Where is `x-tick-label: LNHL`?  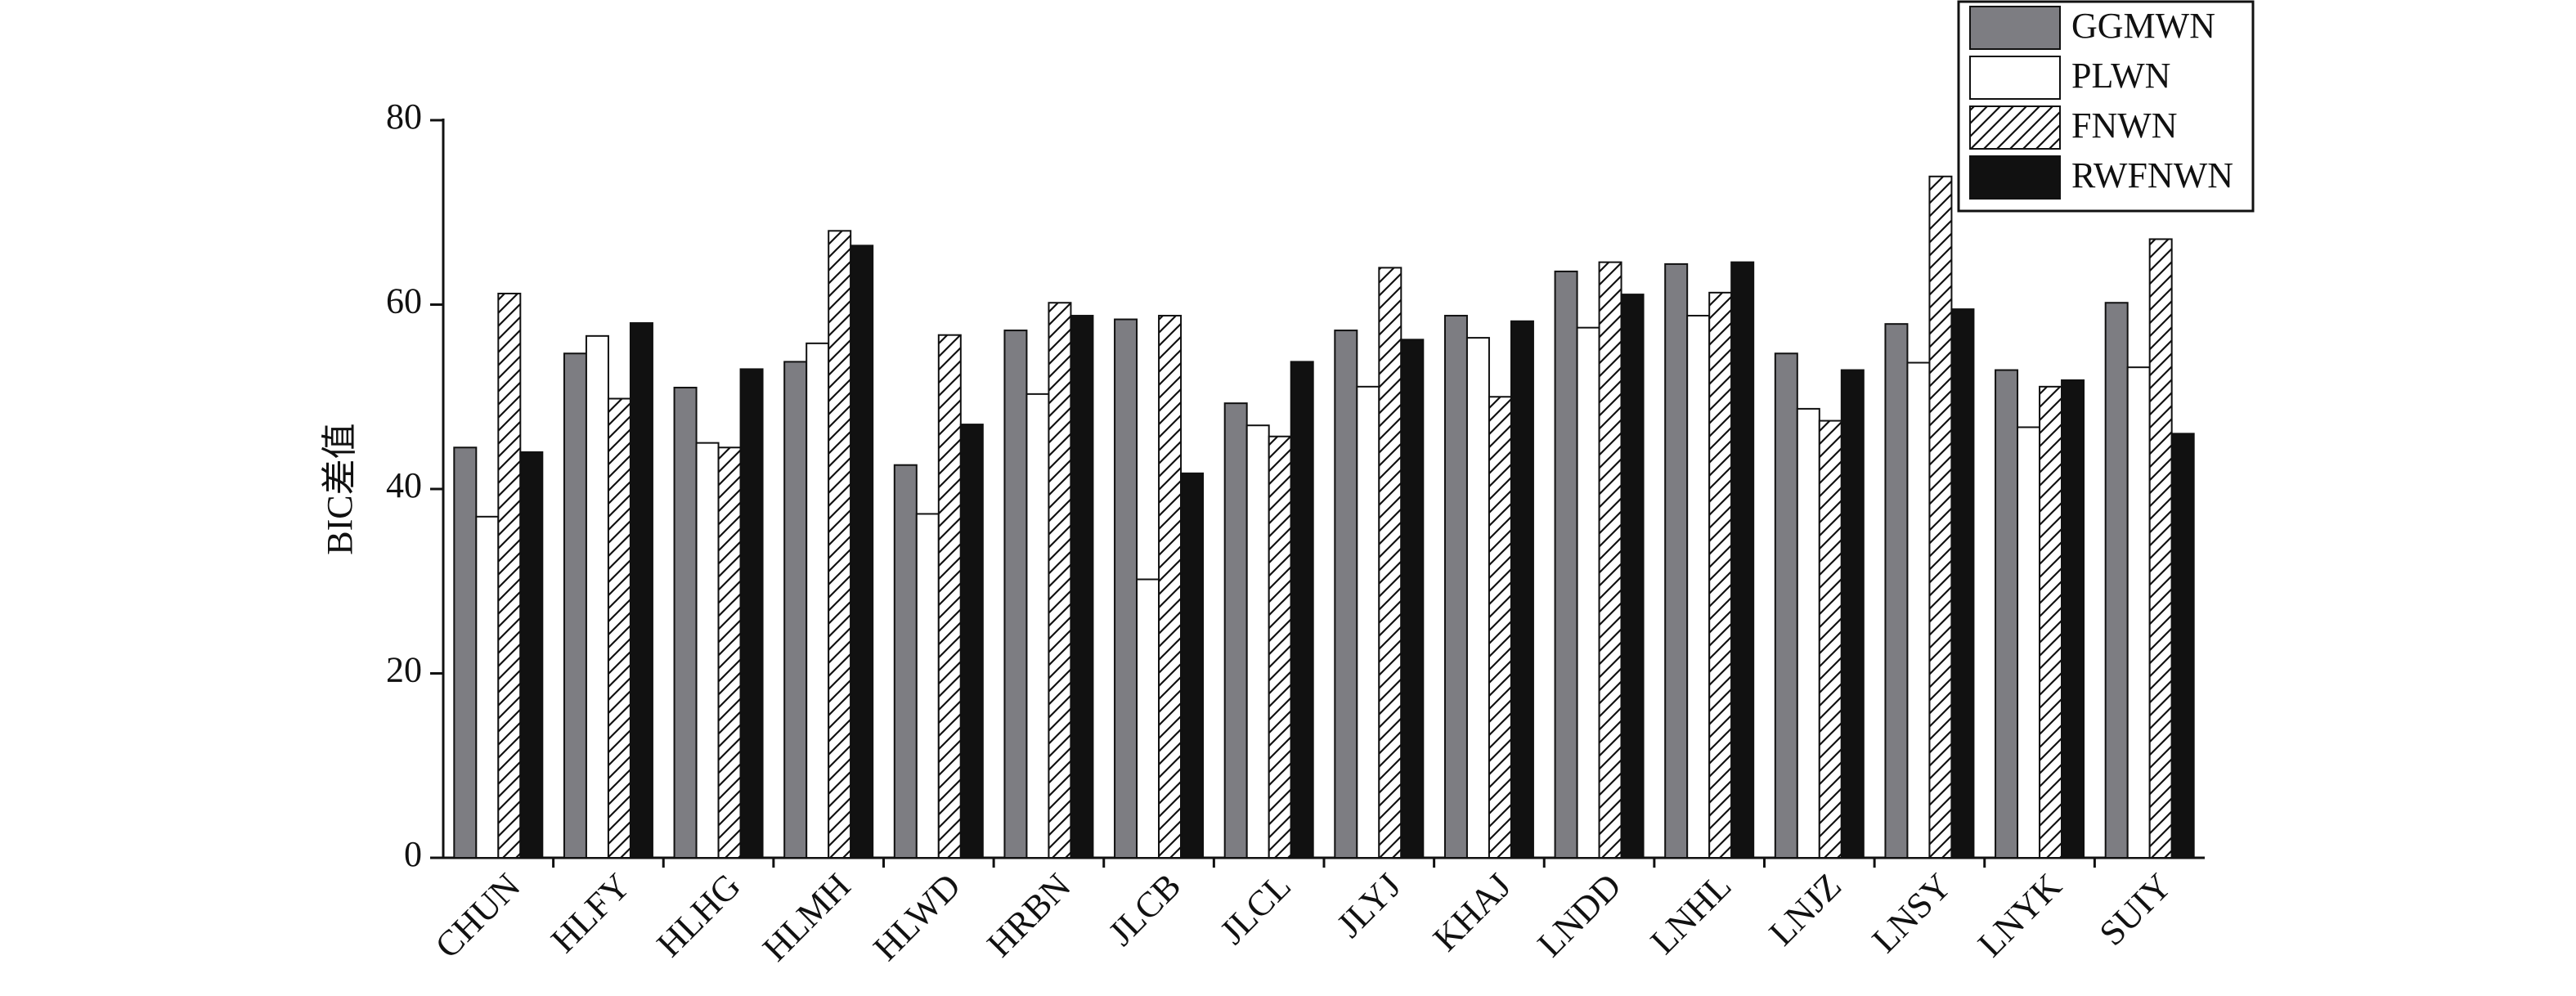 x-tick-label: LNHL is located at coordinates (1691, 914).